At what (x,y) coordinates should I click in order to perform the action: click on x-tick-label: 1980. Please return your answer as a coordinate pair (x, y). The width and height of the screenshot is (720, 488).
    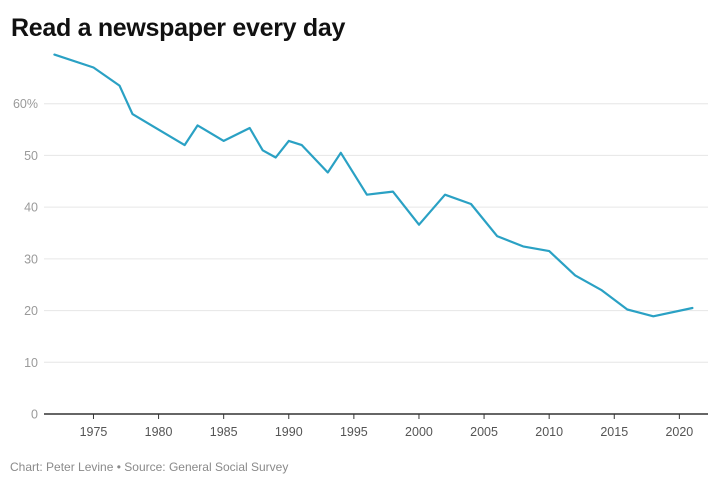
    Looking at the image, I should click on (159, 432).